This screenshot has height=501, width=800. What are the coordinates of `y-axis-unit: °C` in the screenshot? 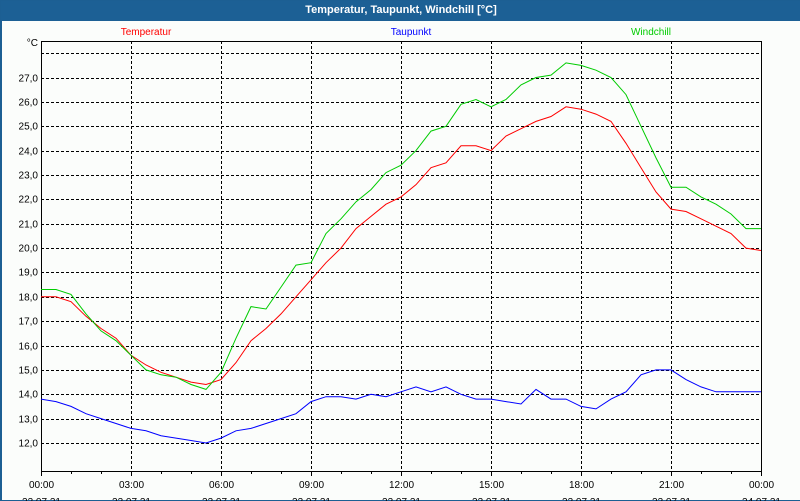 It's located at (32, 43).